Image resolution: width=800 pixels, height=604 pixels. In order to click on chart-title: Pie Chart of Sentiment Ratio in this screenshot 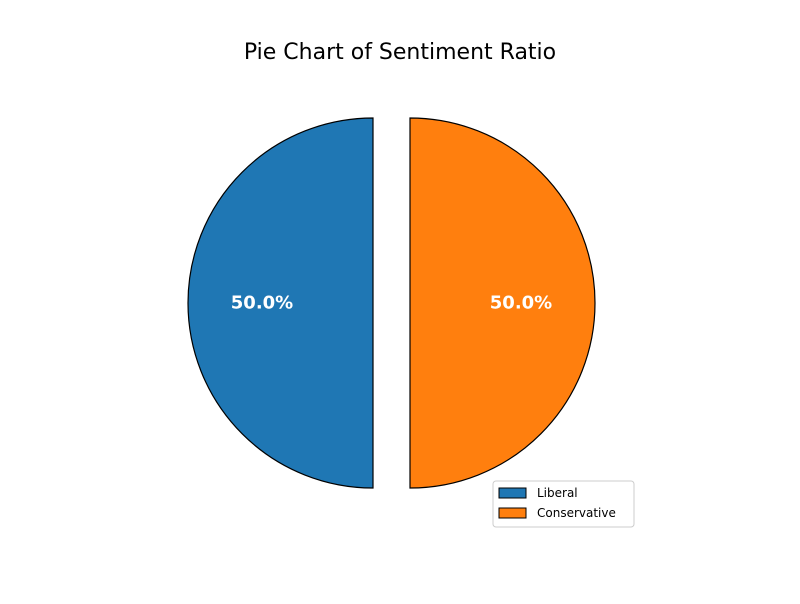, I will do `click(400, 52)`.